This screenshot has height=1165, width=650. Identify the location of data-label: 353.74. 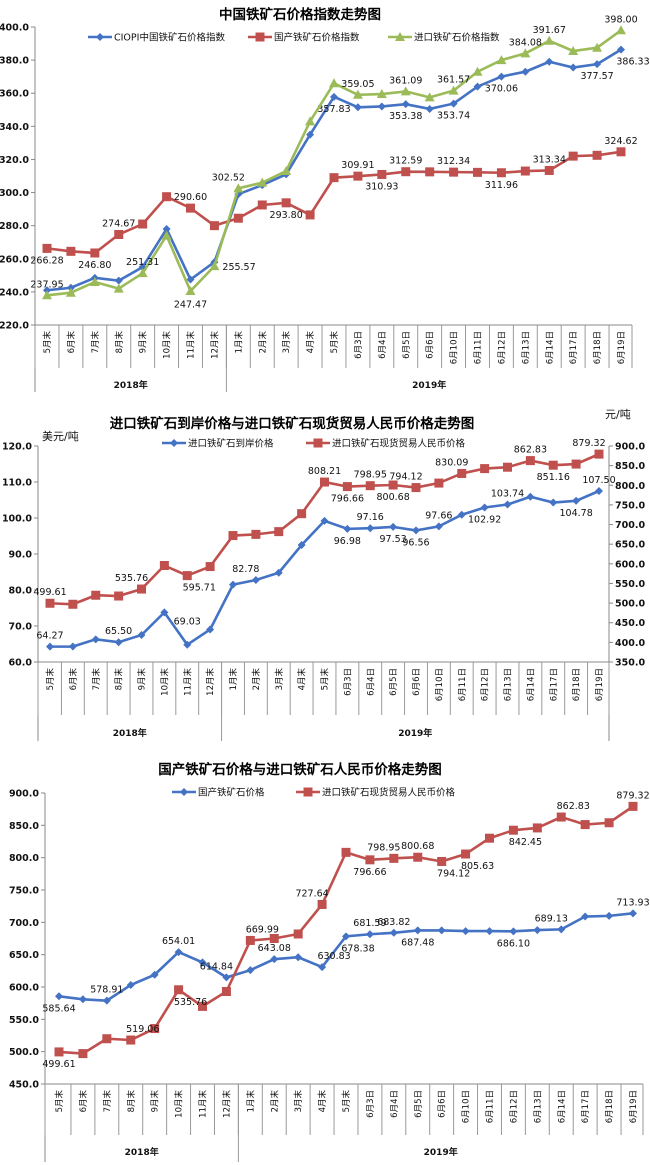
(453, 116).